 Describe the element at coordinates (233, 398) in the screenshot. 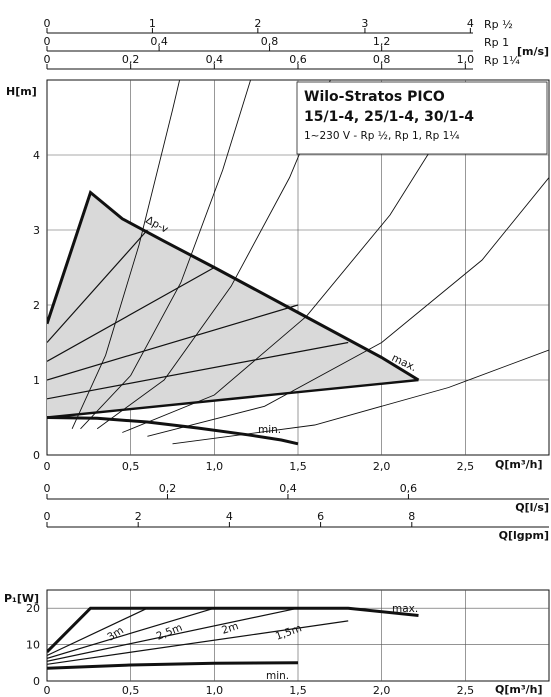

I see `dpv-min-line` at that location.